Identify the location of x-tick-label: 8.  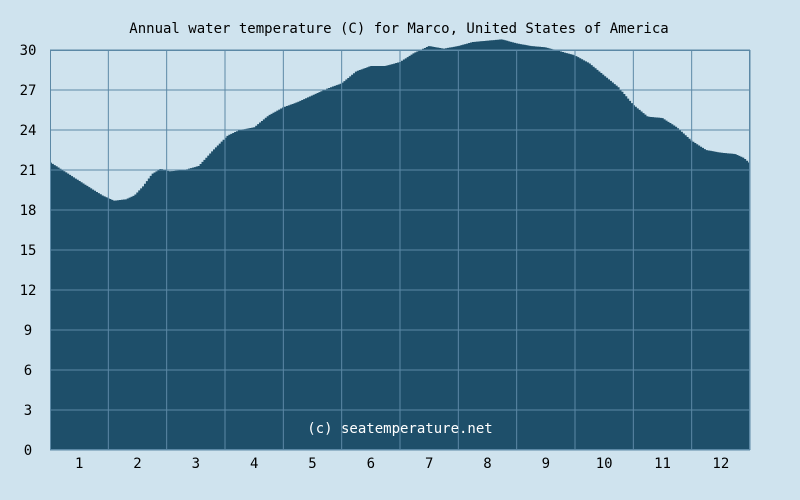
(487, 464).